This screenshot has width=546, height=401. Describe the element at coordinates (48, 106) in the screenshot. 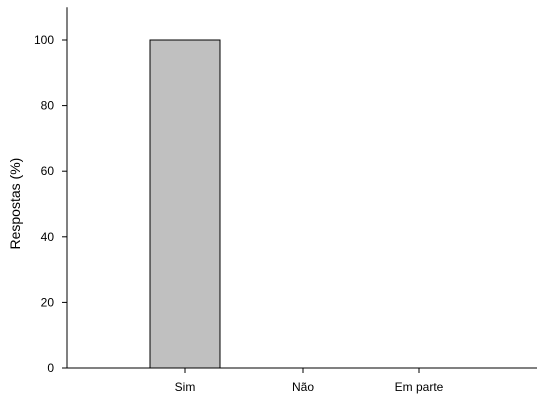

I see `y-tick-label: 80` at that location.